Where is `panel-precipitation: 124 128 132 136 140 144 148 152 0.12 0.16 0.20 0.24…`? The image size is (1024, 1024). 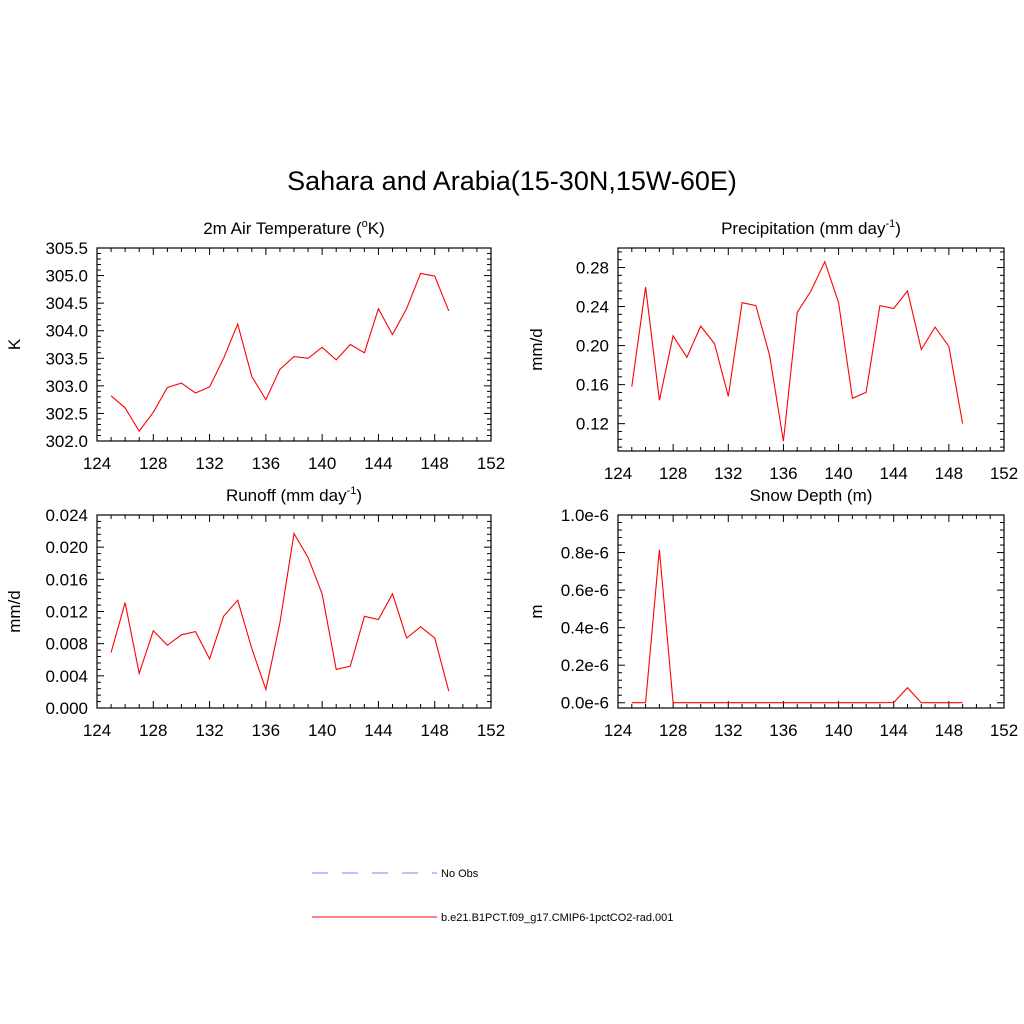 panel-precipitation: 124 128 132 136 140 144 148 152 0.12 0.16 0.20 0.24… is located at coordinates (772, 350).